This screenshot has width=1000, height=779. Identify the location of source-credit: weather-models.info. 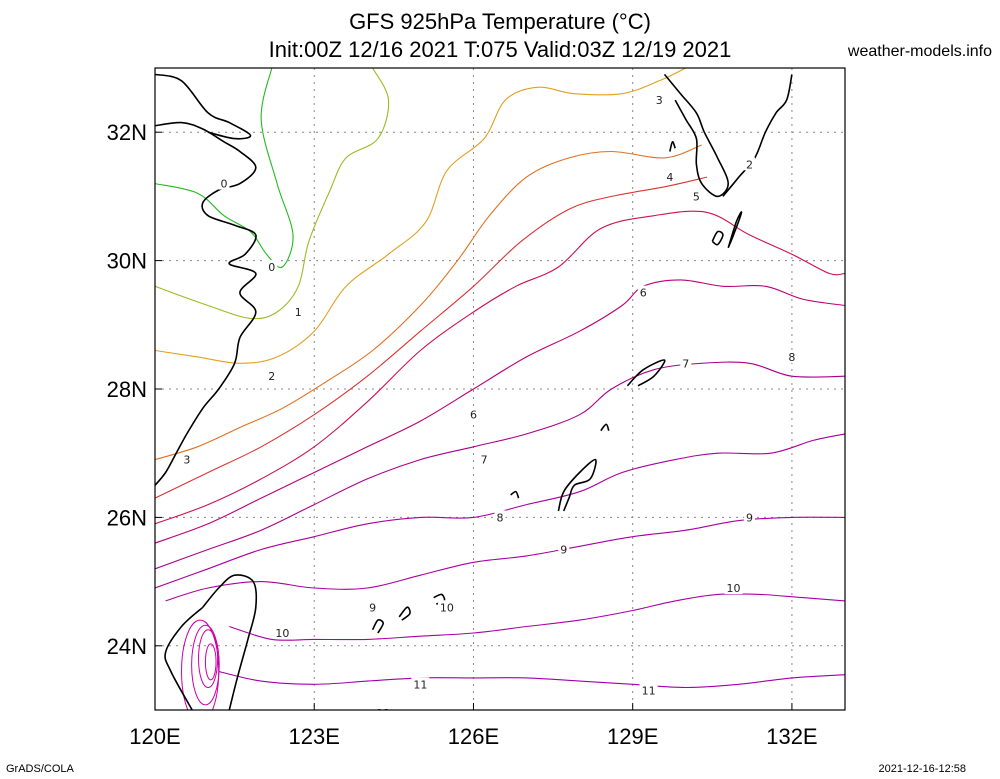
(919, 51).